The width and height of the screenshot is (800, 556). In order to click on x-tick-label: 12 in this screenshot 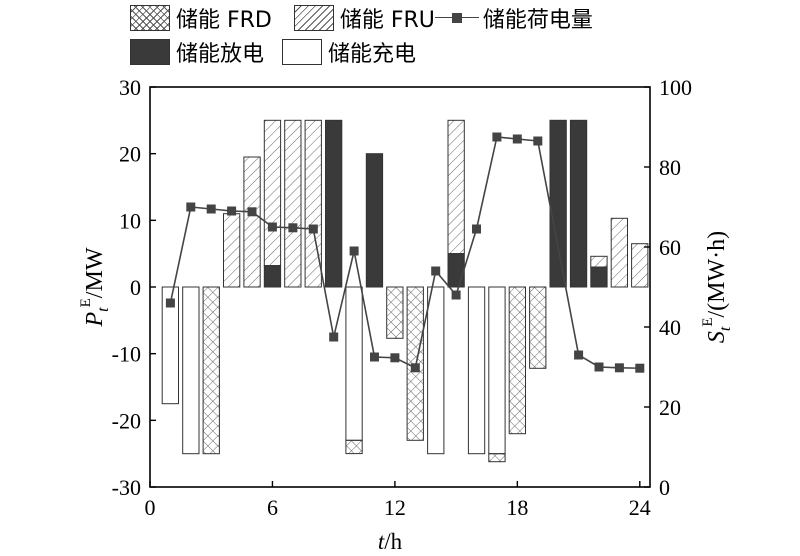, I will do `click(395, 507)`.